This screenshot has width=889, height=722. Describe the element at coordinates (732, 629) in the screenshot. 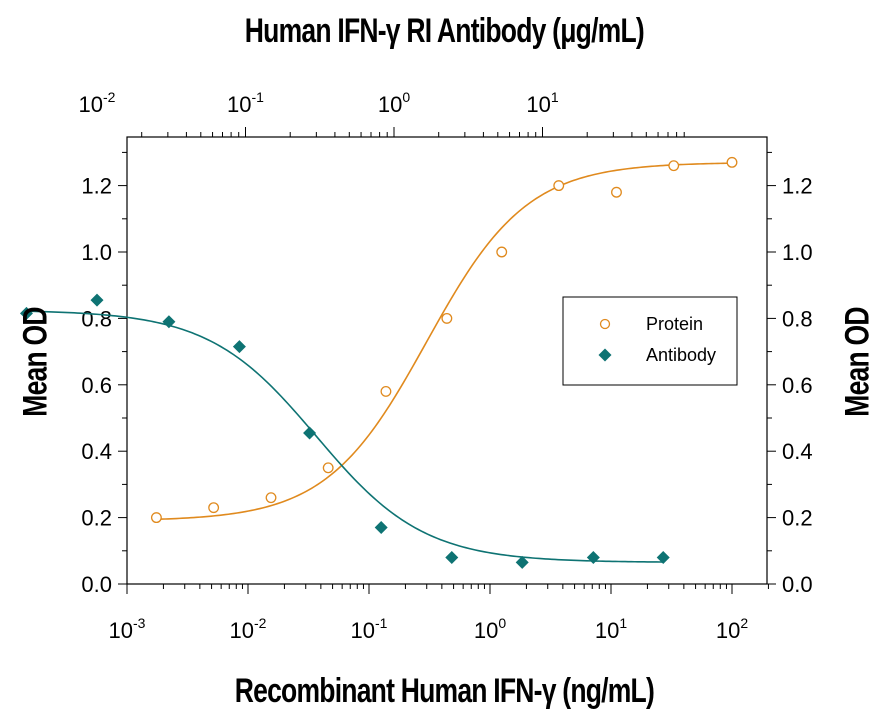

I see `bottom-tick-label: 10²` at that location.